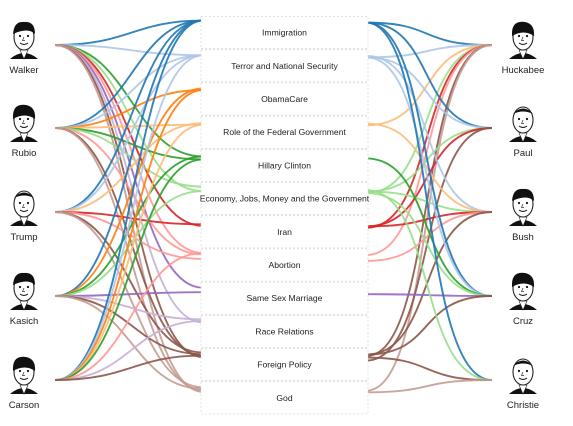  I want to click on topic-item: Iran, so click(284, 232).